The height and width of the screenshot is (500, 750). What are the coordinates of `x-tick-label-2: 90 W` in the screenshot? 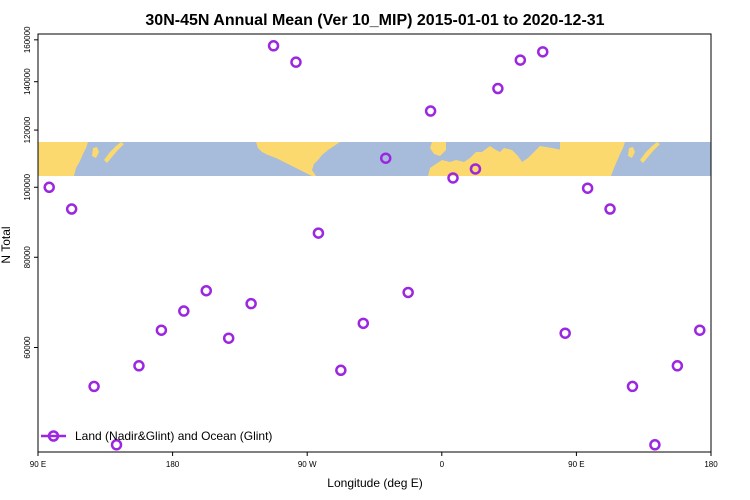 It's located at (307, 464).